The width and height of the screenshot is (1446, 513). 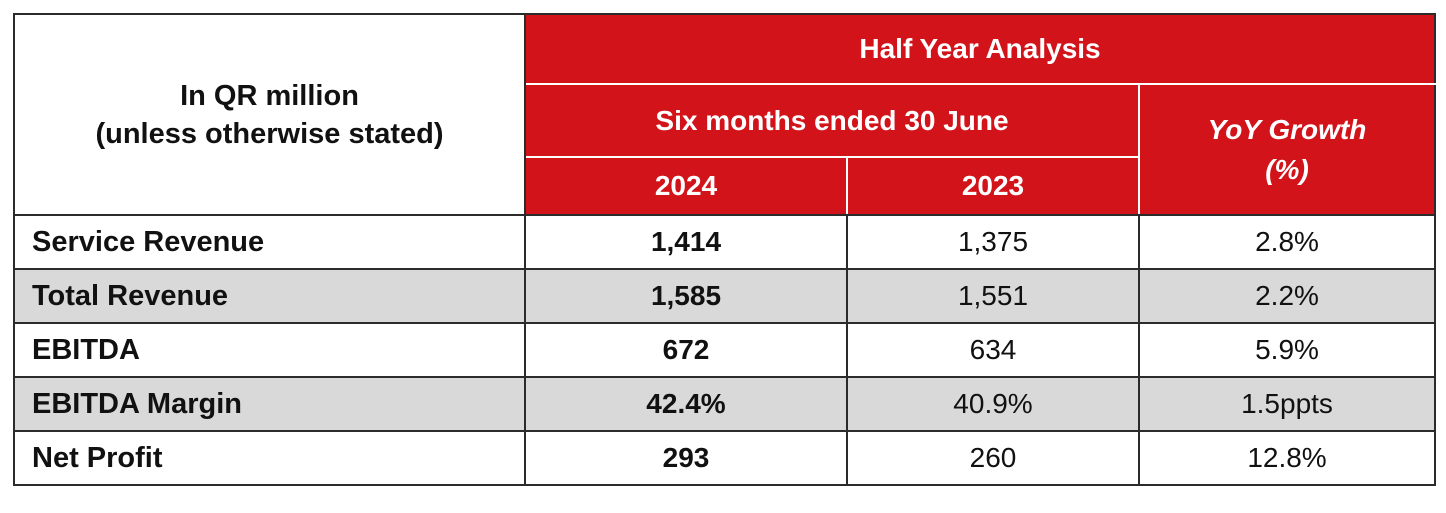 I want to click on value-current: 42.4%, so click(x=686, y=404).